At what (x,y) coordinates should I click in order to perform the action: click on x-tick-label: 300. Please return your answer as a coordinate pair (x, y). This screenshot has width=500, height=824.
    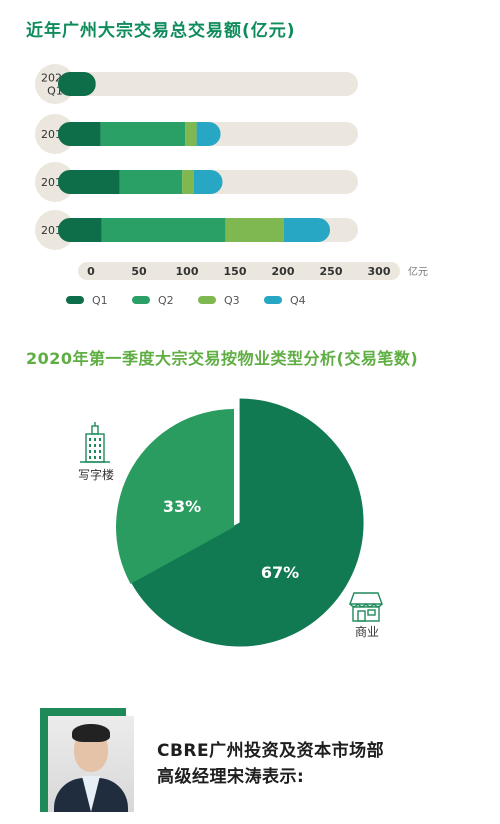
    Looking at the image, I should click on (379, 271).